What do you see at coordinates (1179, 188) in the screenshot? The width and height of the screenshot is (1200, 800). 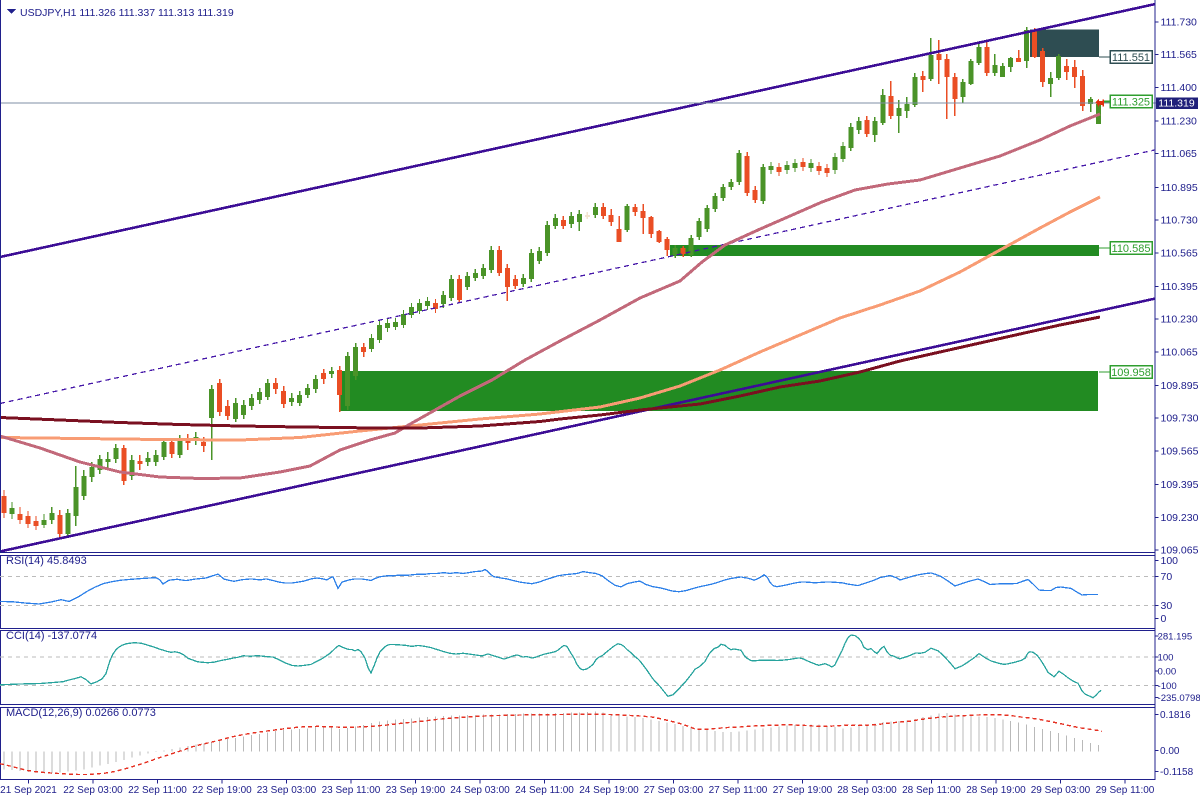 I see `svg-text: 110.895` at bounding box center [1179, 188].